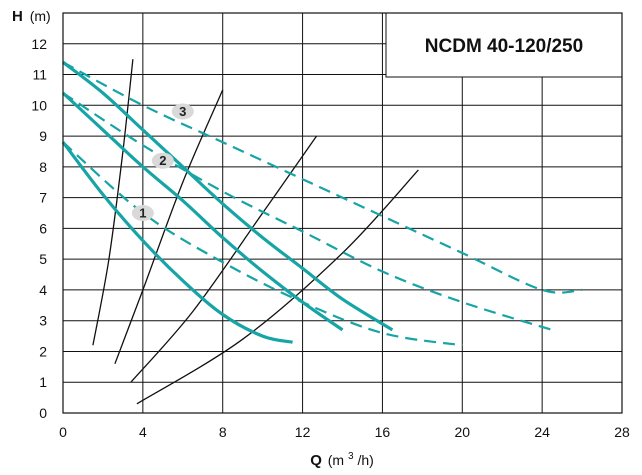 Image resolution: width=642 pixels, height=475 pixels. What do you see at coordinates (43, 382) in the screenshot?
I see `y-tick-label: 1` at bounding box center [43, 382].